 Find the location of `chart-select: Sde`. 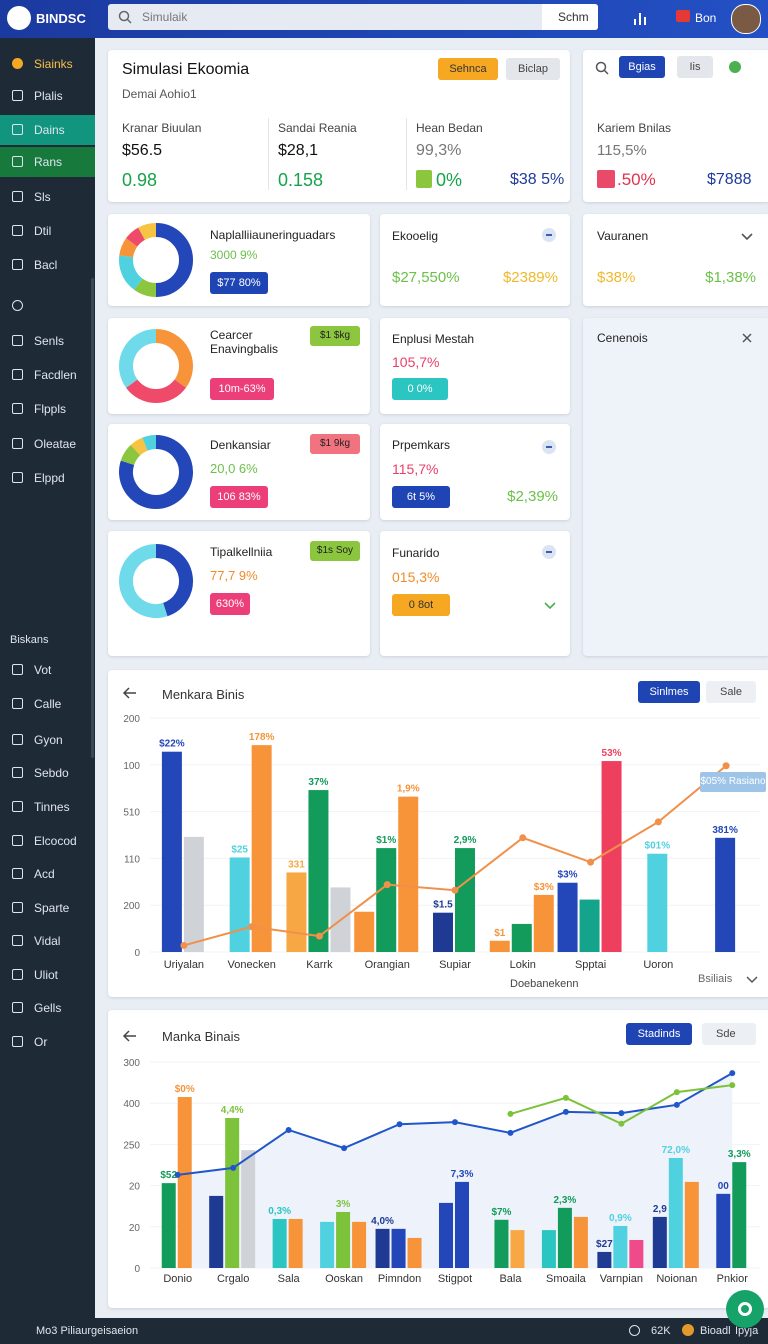

chart-select: Sde is located at coordinates (729, 1034).